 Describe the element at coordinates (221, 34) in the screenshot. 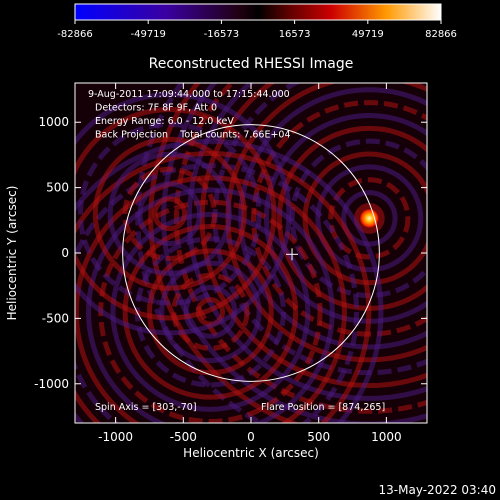

I see `colorbar-tick-label: -16573` at that location.